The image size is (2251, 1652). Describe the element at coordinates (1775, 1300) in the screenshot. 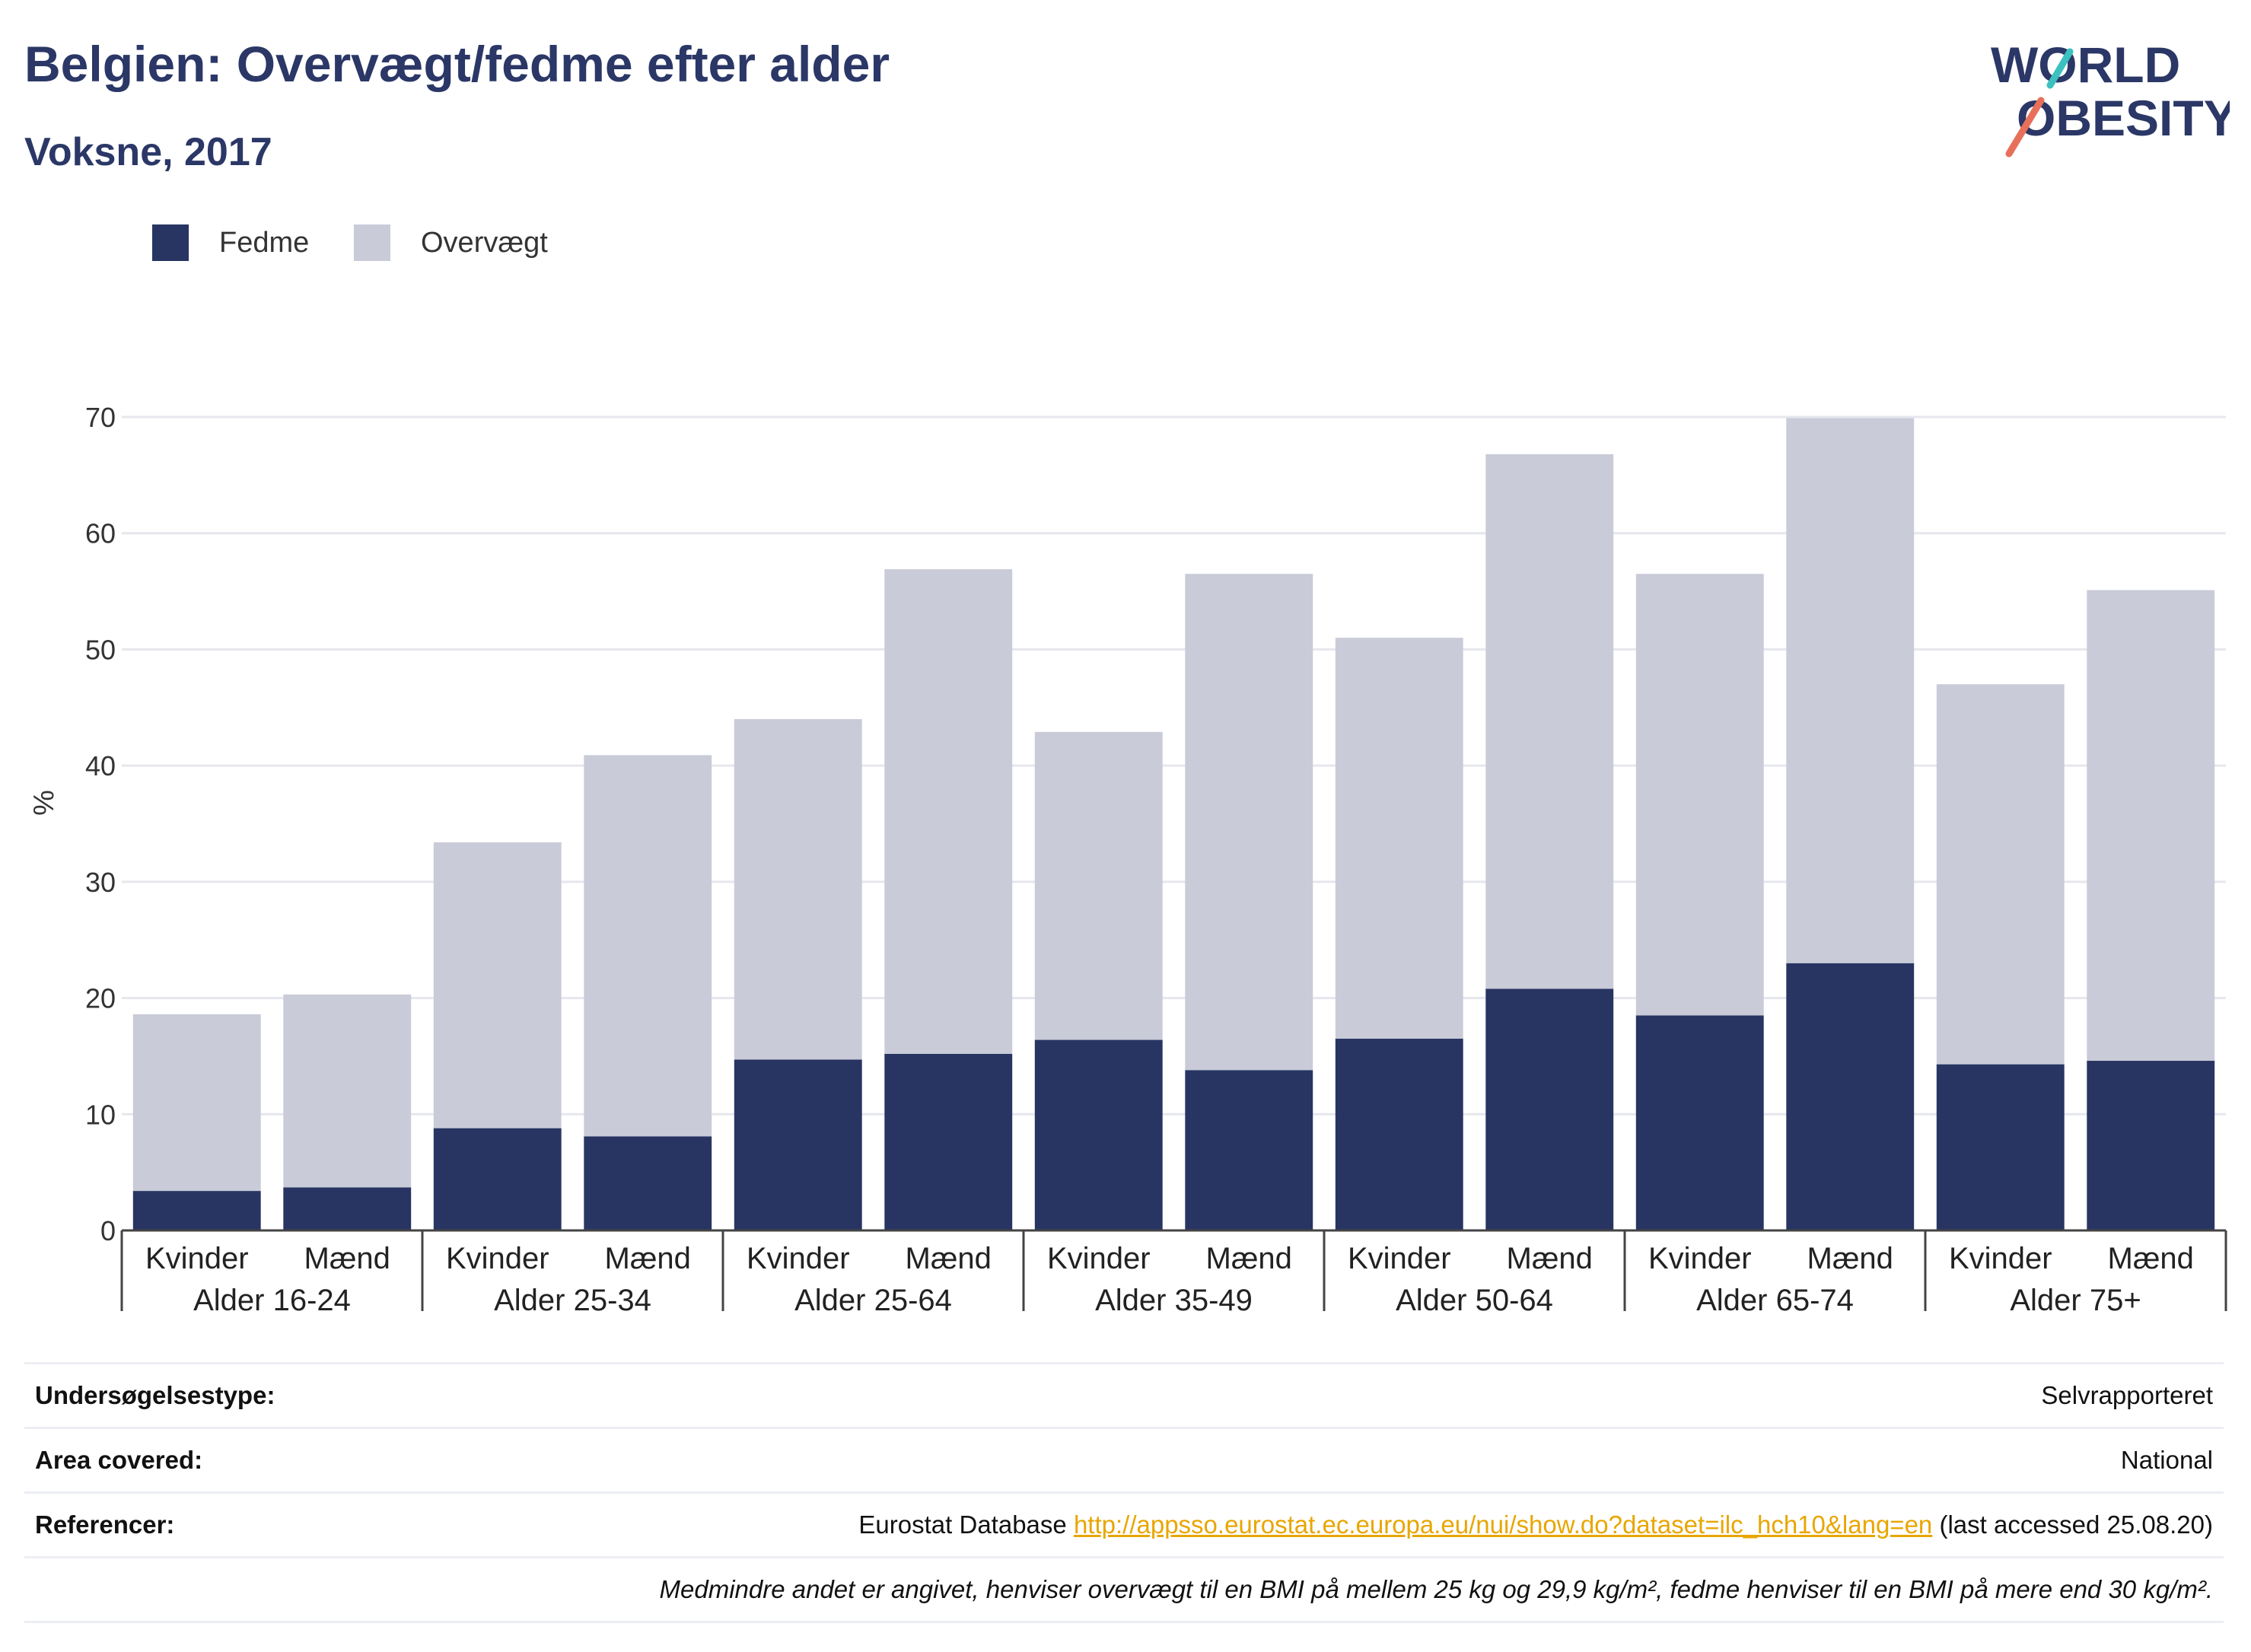

I see `group-label: Alder 65-74` at that location.